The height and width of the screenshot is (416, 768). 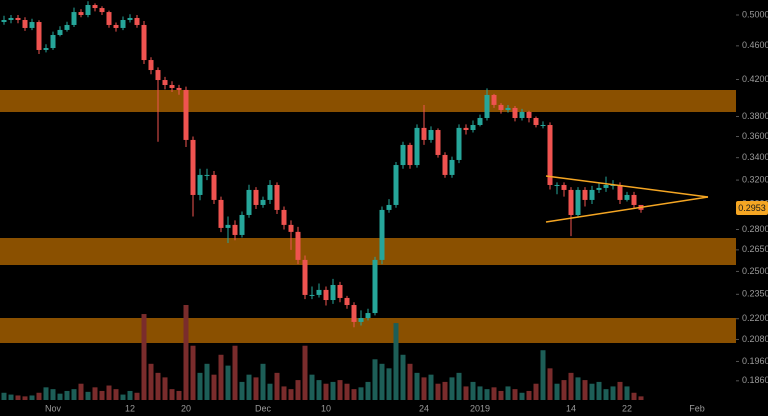 I want to click on triangle-pattern, so click(x=627, y=199).